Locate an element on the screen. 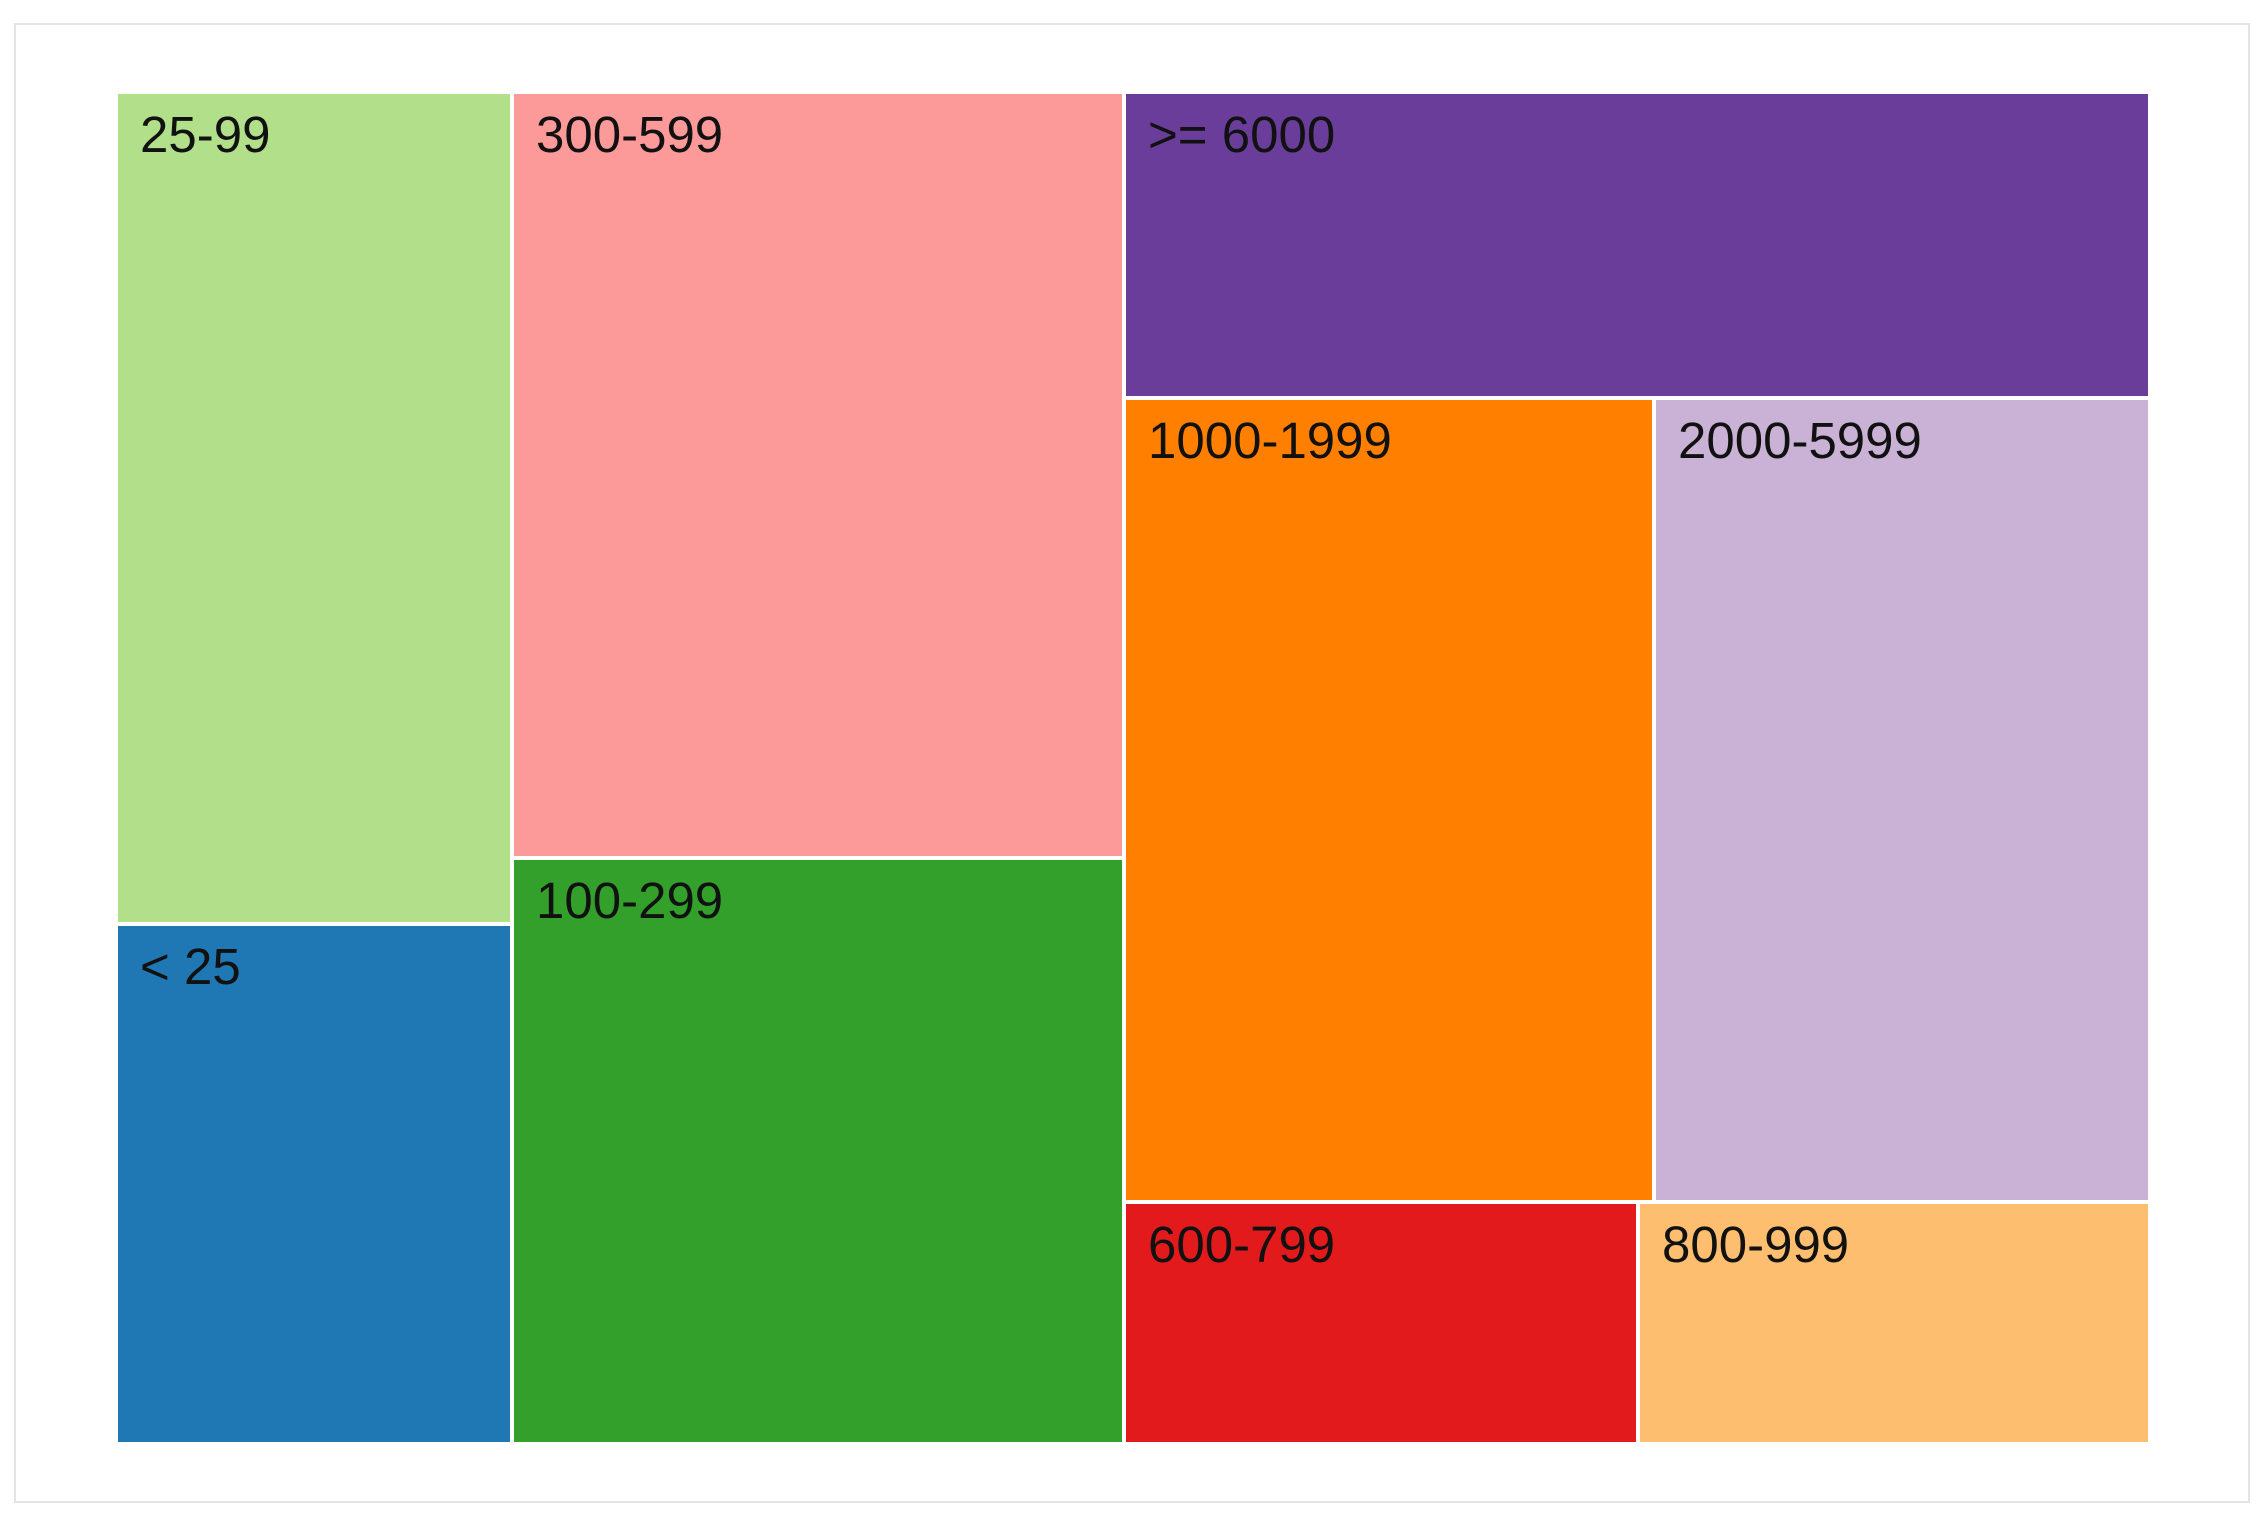  treemap-label: 2000-5999 is located at coordinates (1800, 440).